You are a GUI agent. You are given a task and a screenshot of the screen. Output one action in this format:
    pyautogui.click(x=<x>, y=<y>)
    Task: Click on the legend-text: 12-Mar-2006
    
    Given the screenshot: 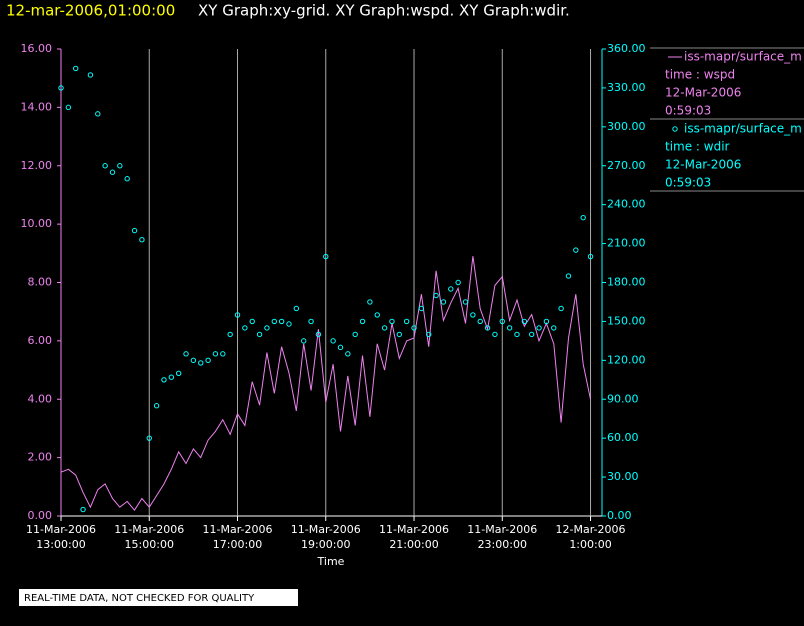 What is the action you would take?
    pyautogui.click(x=703, y=93)
    